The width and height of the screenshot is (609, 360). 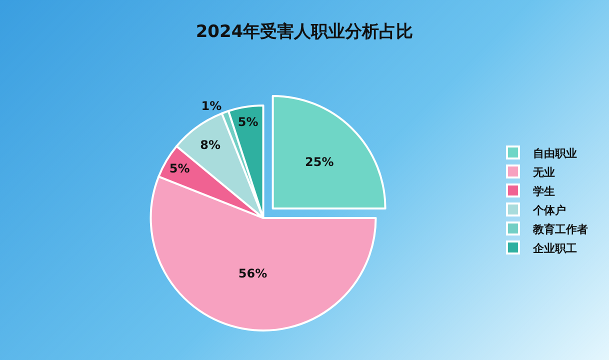 What do you see at coordinates (319, 161) in the screenshot?
I see `data-label: 25%` at bounding box center [319, 161].